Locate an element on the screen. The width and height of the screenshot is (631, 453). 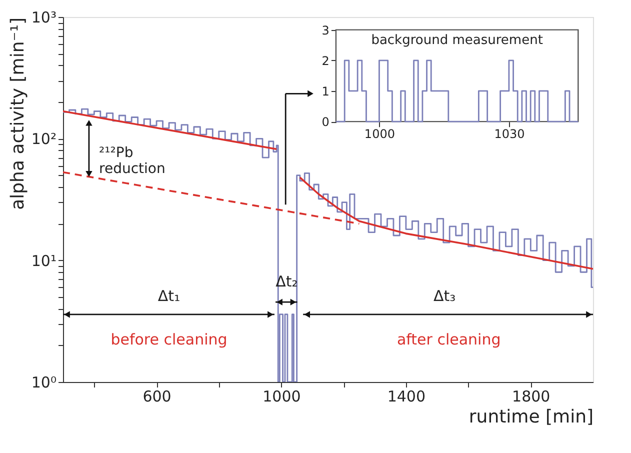
y-tick-label: 10⁰ is located at coordinates (43, 383).